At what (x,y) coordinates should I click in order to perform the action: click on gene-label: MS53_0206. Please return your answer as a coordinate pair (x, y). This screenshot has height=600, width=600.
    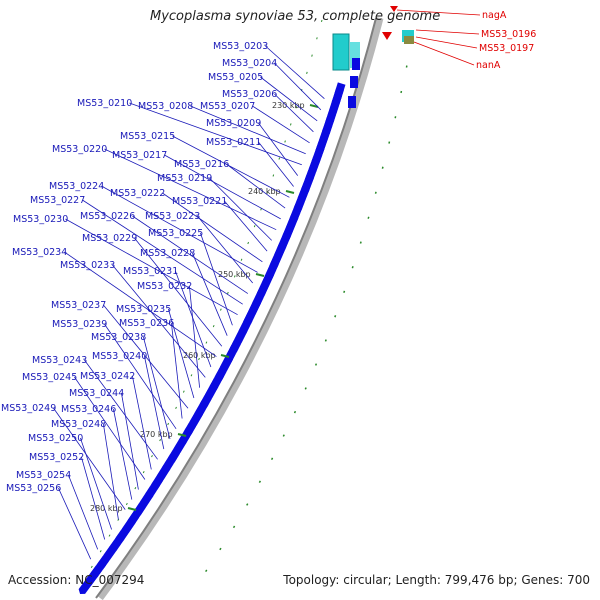
    Looking at the image, I should click on (249, 94).